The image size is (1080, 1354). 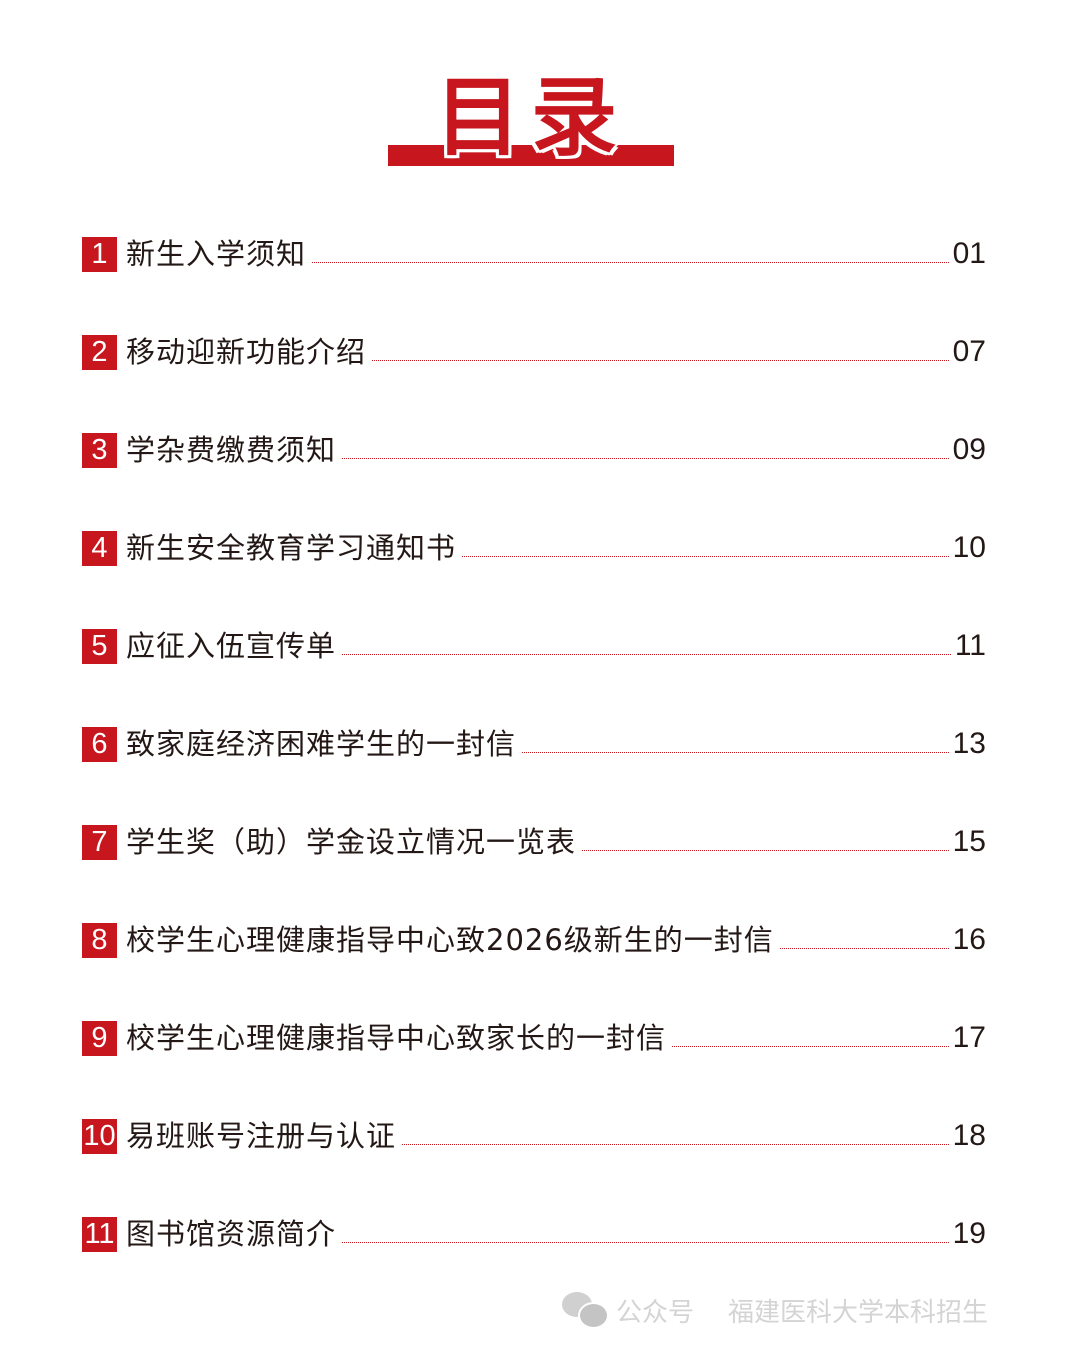 I want to click on entry-number-badge: 10, so click(x=99, y=1136).